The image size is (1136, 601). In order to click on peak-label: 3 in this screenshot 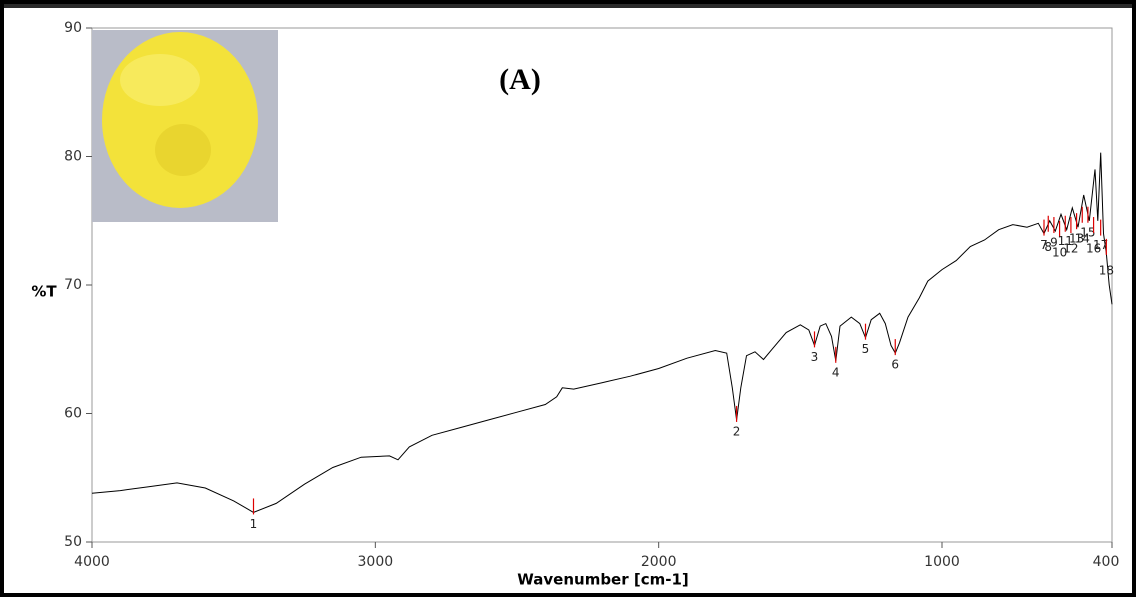, I will do `click(815, 357)`.